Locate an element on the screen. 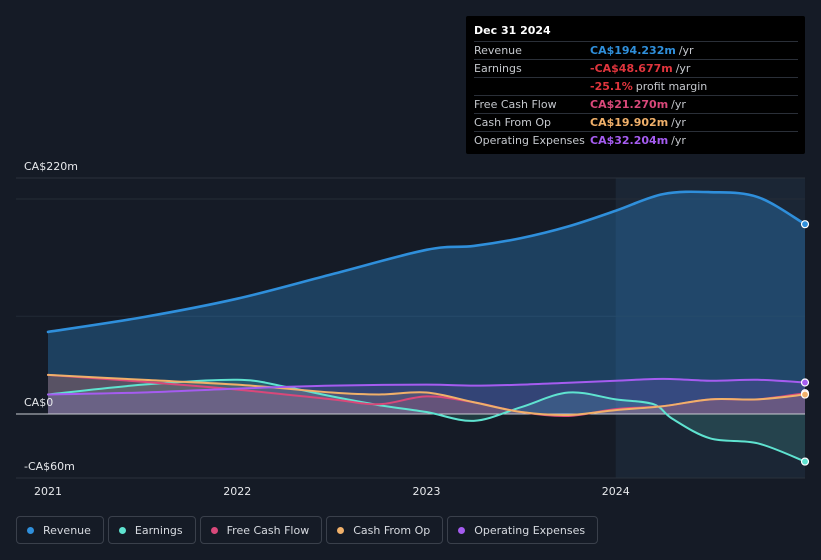 The height and width of the screenshot is (560, 821). legend-label: Cash From Op is located at coordinates (392, 530).